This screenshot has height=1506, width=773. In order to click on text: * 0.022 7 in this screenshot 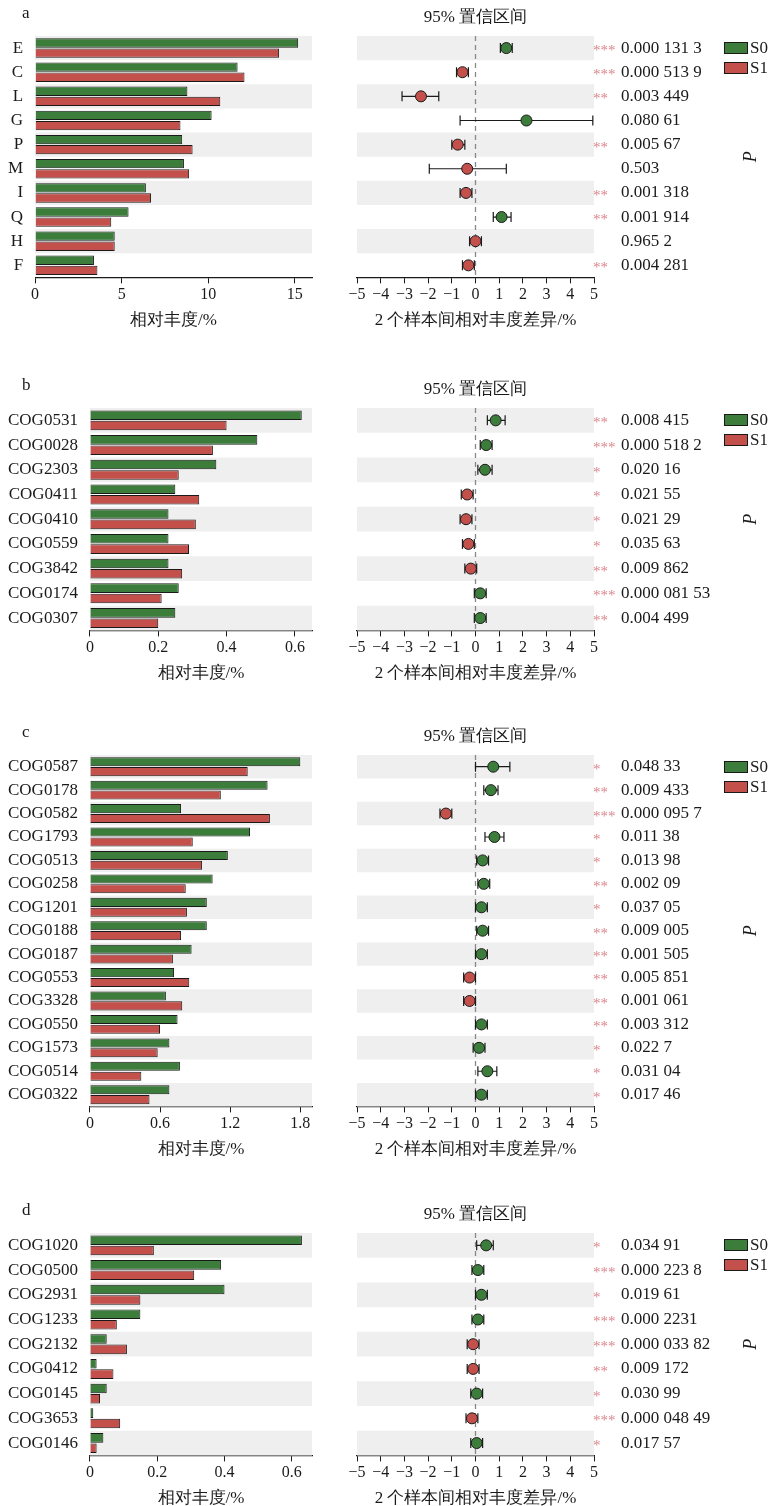, I will do `click(632, 1047)`.